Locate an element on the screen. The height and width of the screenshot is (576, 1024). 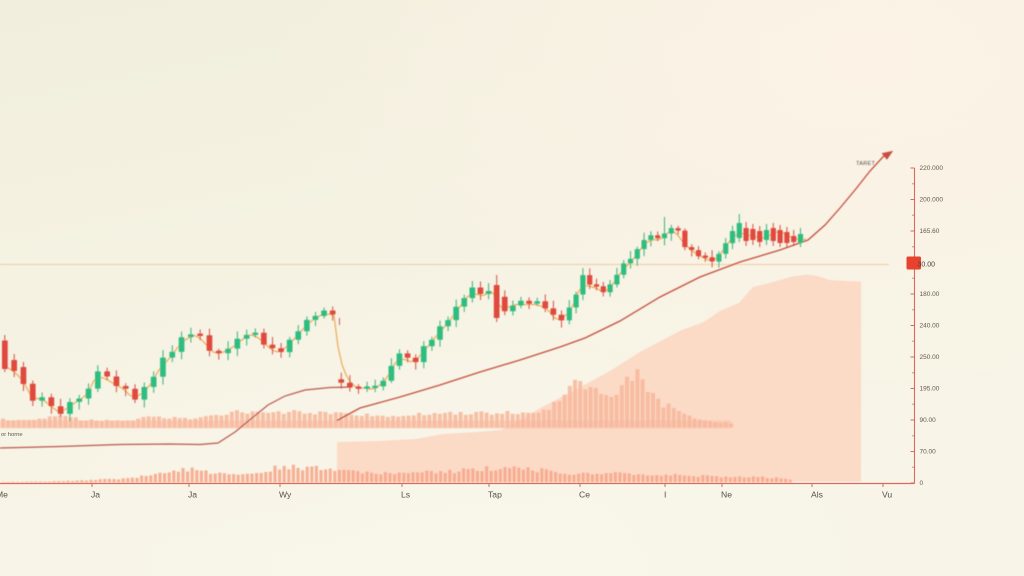
svg-text: Me is located at coordinates (4, 495).